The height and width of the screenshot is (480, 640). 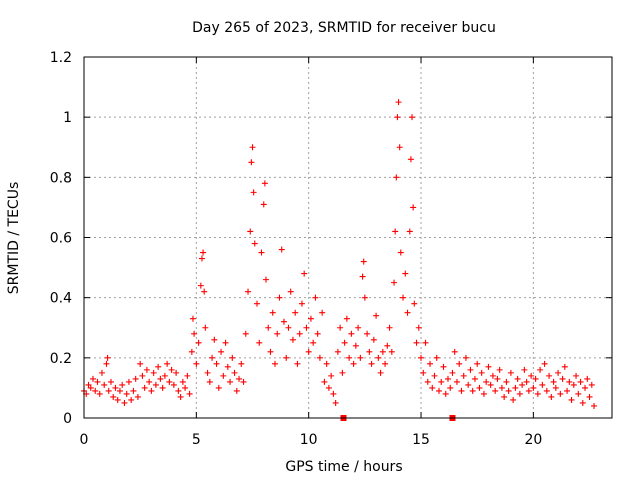 I want to click on y-axis-label: SRMTID / TECUs, so click(x=14, y=238).